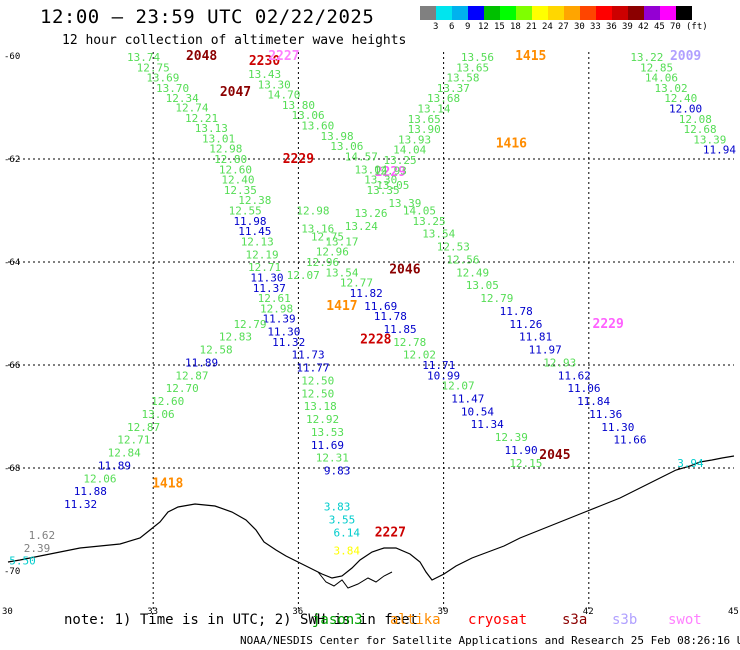 This screenshot has width=740, height=650. Describe the element at coordinates (671, 88) in the screenshot. I see `wave-height-value: 13.02` at that location.